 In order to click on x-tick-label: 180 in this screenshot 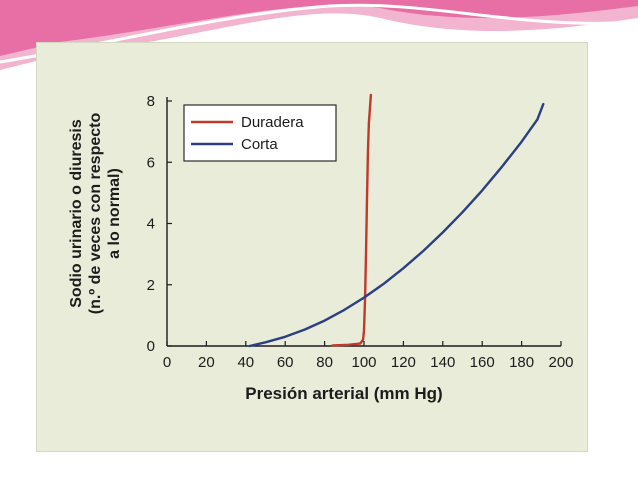, I will do `click(521, 362)`.